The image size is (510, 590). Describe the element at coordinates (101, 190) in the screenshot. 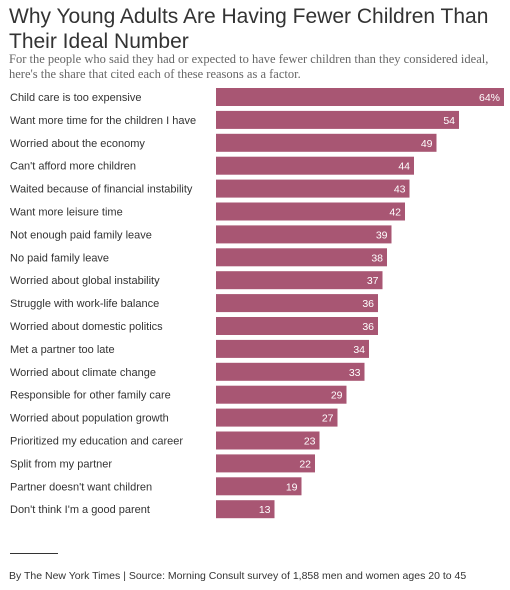

I see `category-label: Waited because of financial instability` at that location.